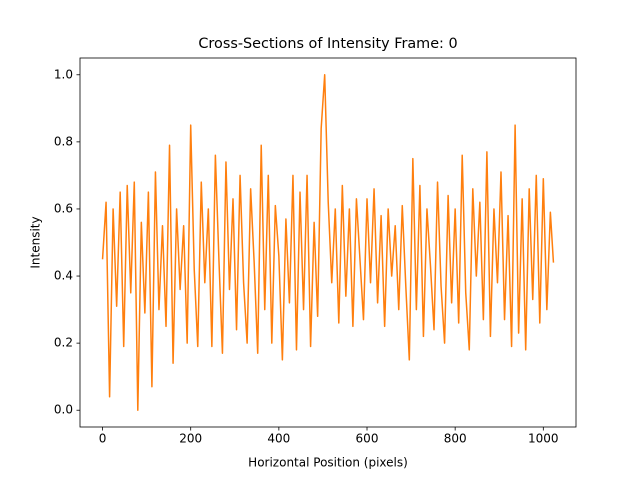  I want to click on x-axis-label: Horizontal Position (pixels), so click(328, 463).